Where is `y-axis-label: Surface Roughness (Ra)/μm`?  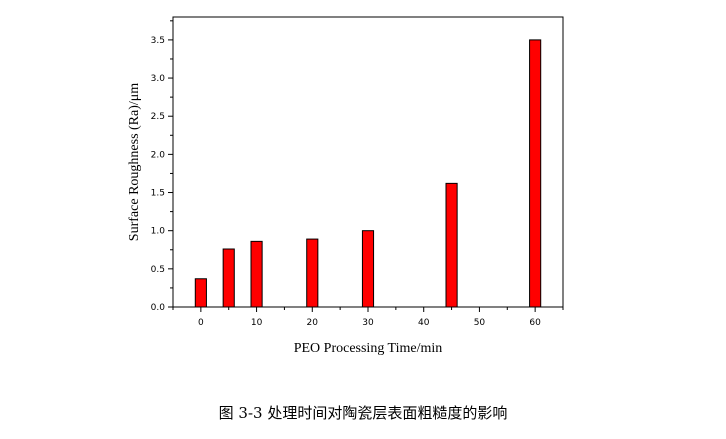 y-axis-label: Surface Roughness (Ra)/μm is located at coordinates (134, 162).